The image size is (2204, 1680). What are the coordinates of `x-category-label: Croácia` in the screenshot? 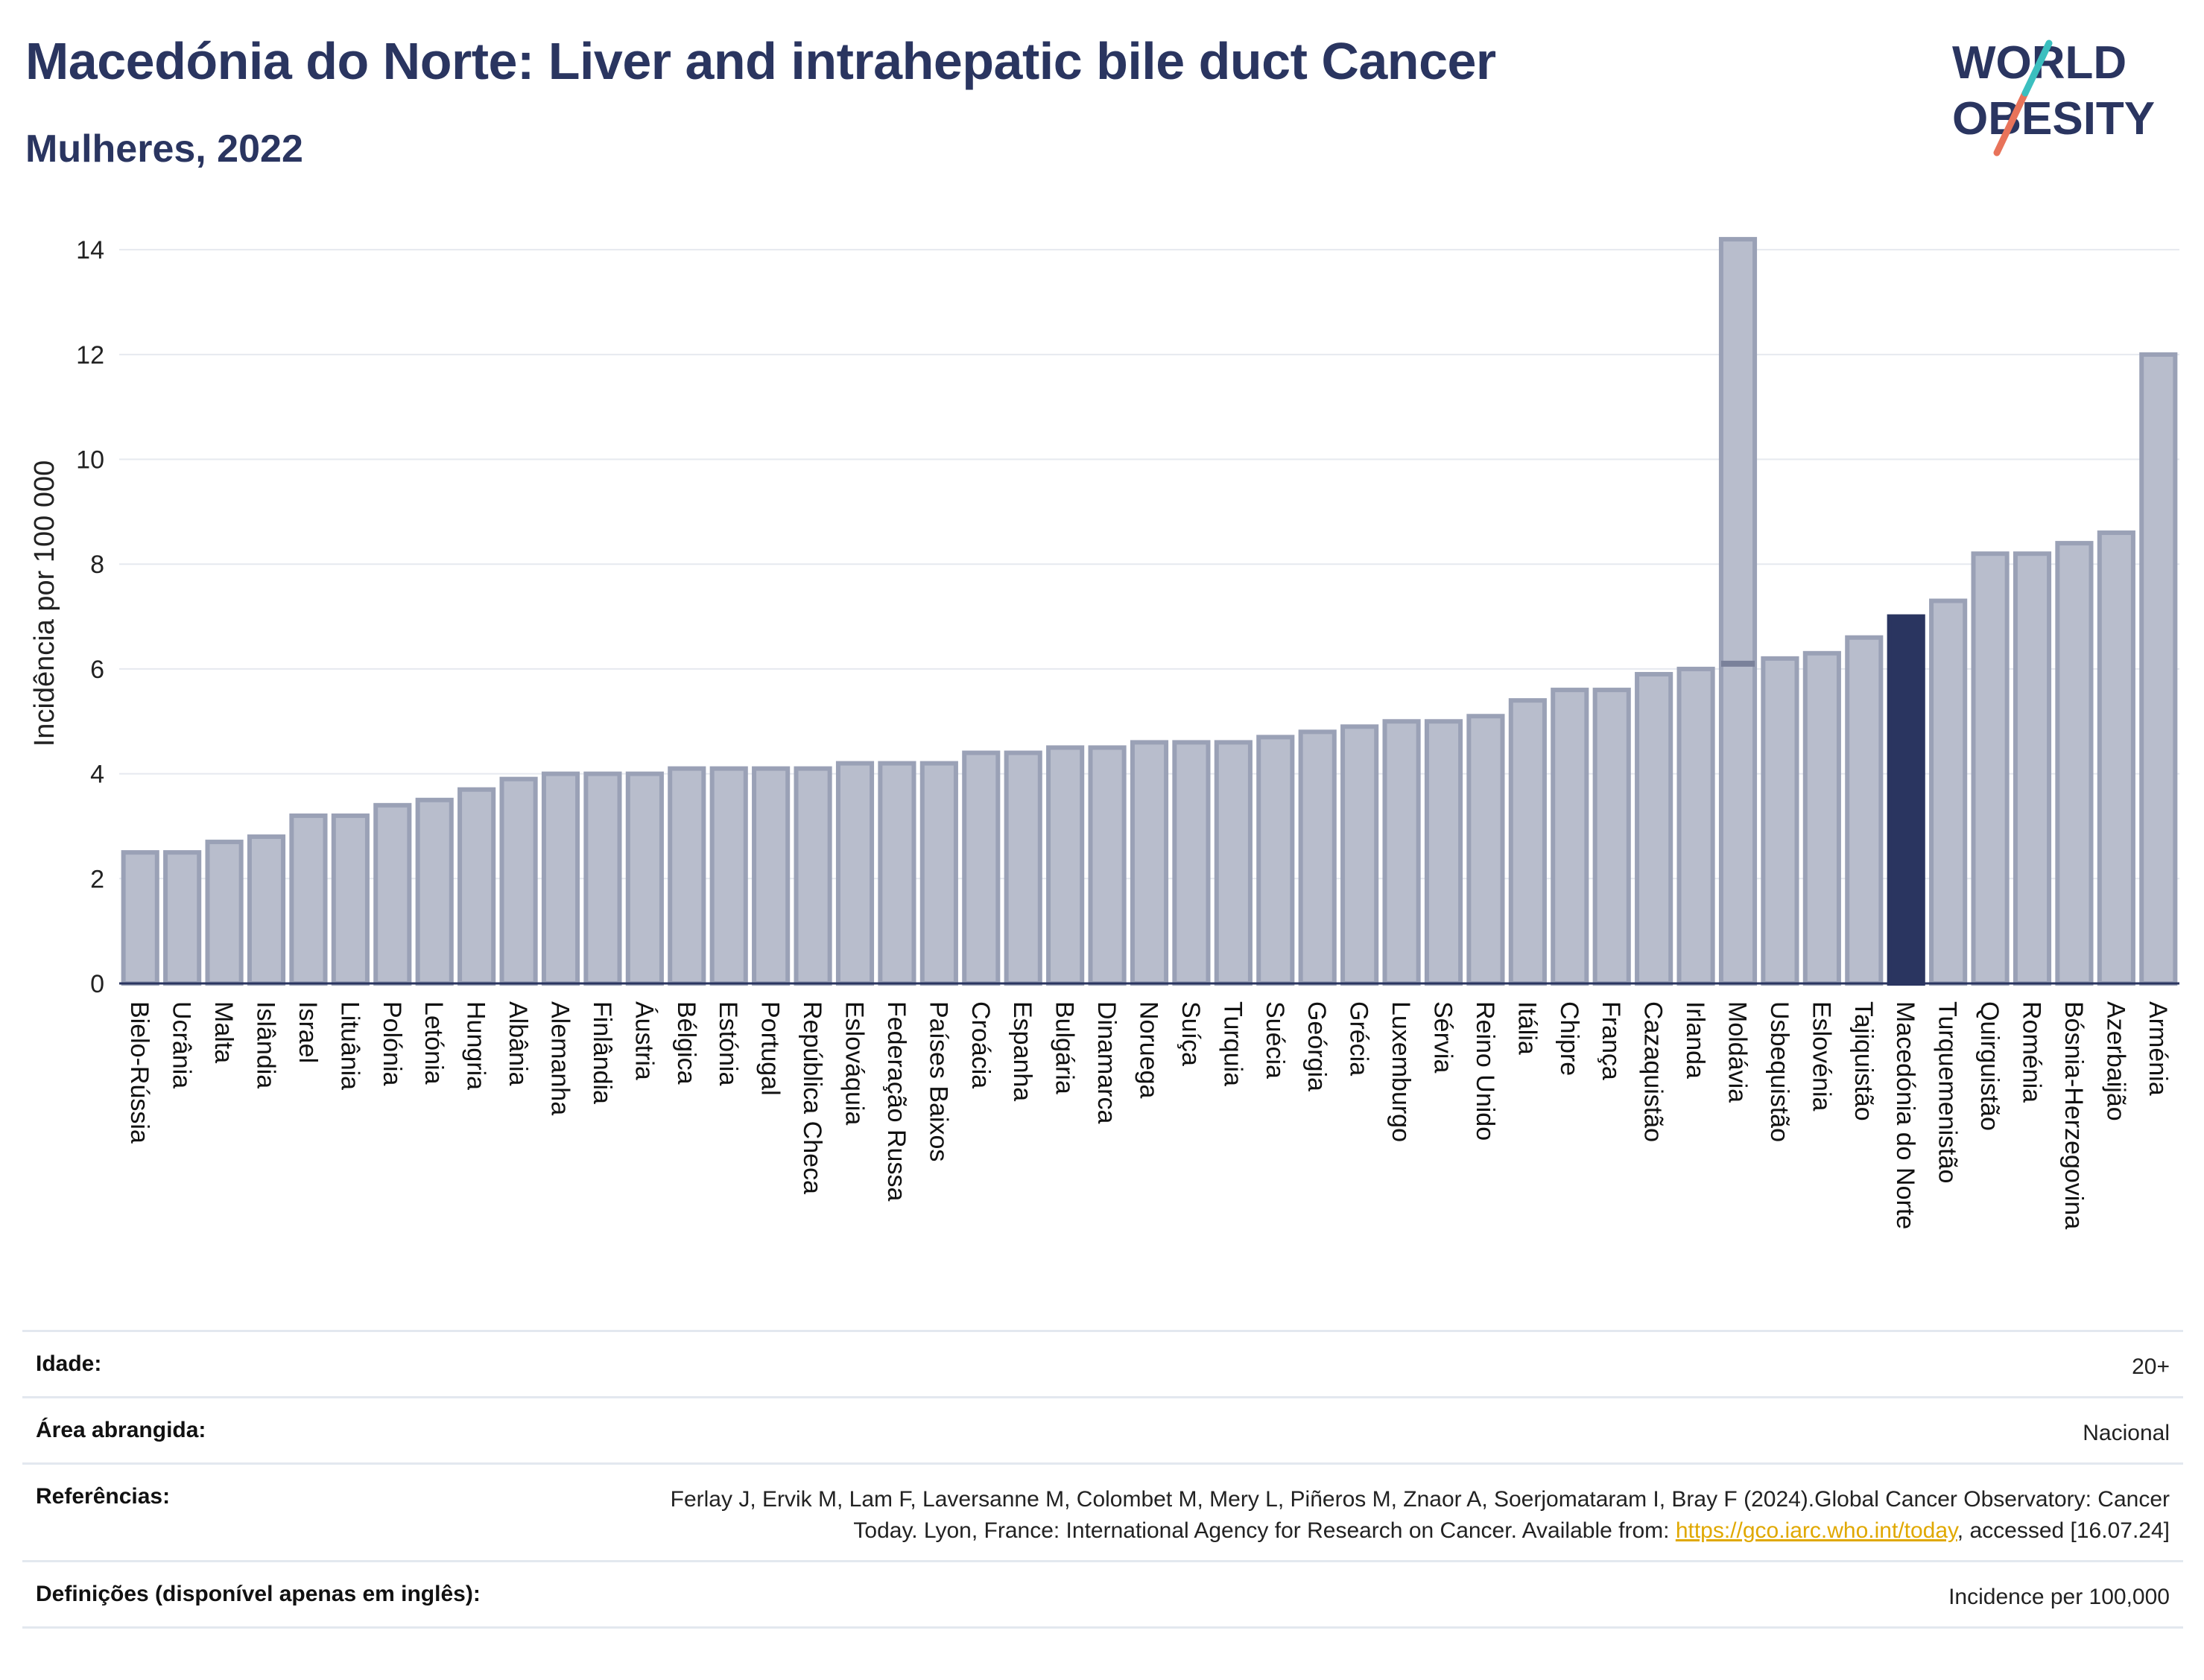 It's located at (981, 1044).